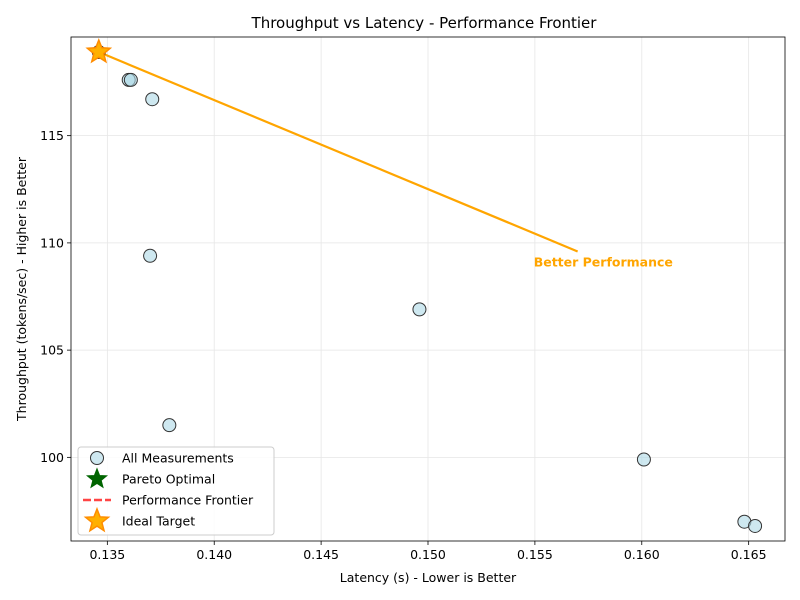 The width and height of the screenshot is (800, 600). What do you see at coordinates (99, 50) in the screenshot?
I see `ideal-target-star` at bounding box center [99, 50].